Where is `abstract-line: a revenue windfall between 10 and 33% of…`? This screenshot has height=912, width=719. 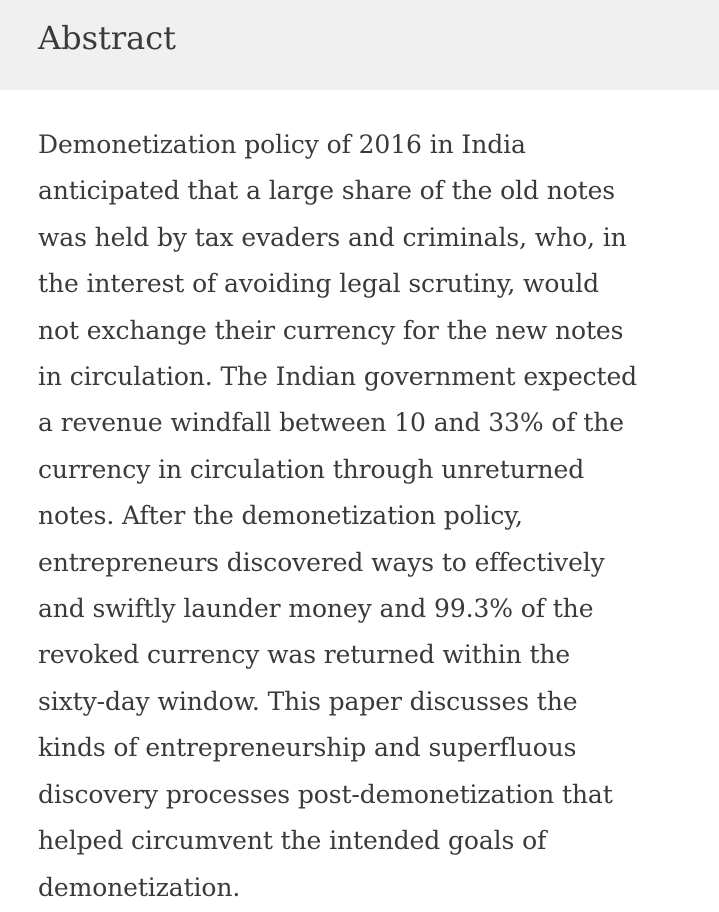
abstract-line: a revenue windfall between 10 and 33% of… is located at coordinates (331, 423).